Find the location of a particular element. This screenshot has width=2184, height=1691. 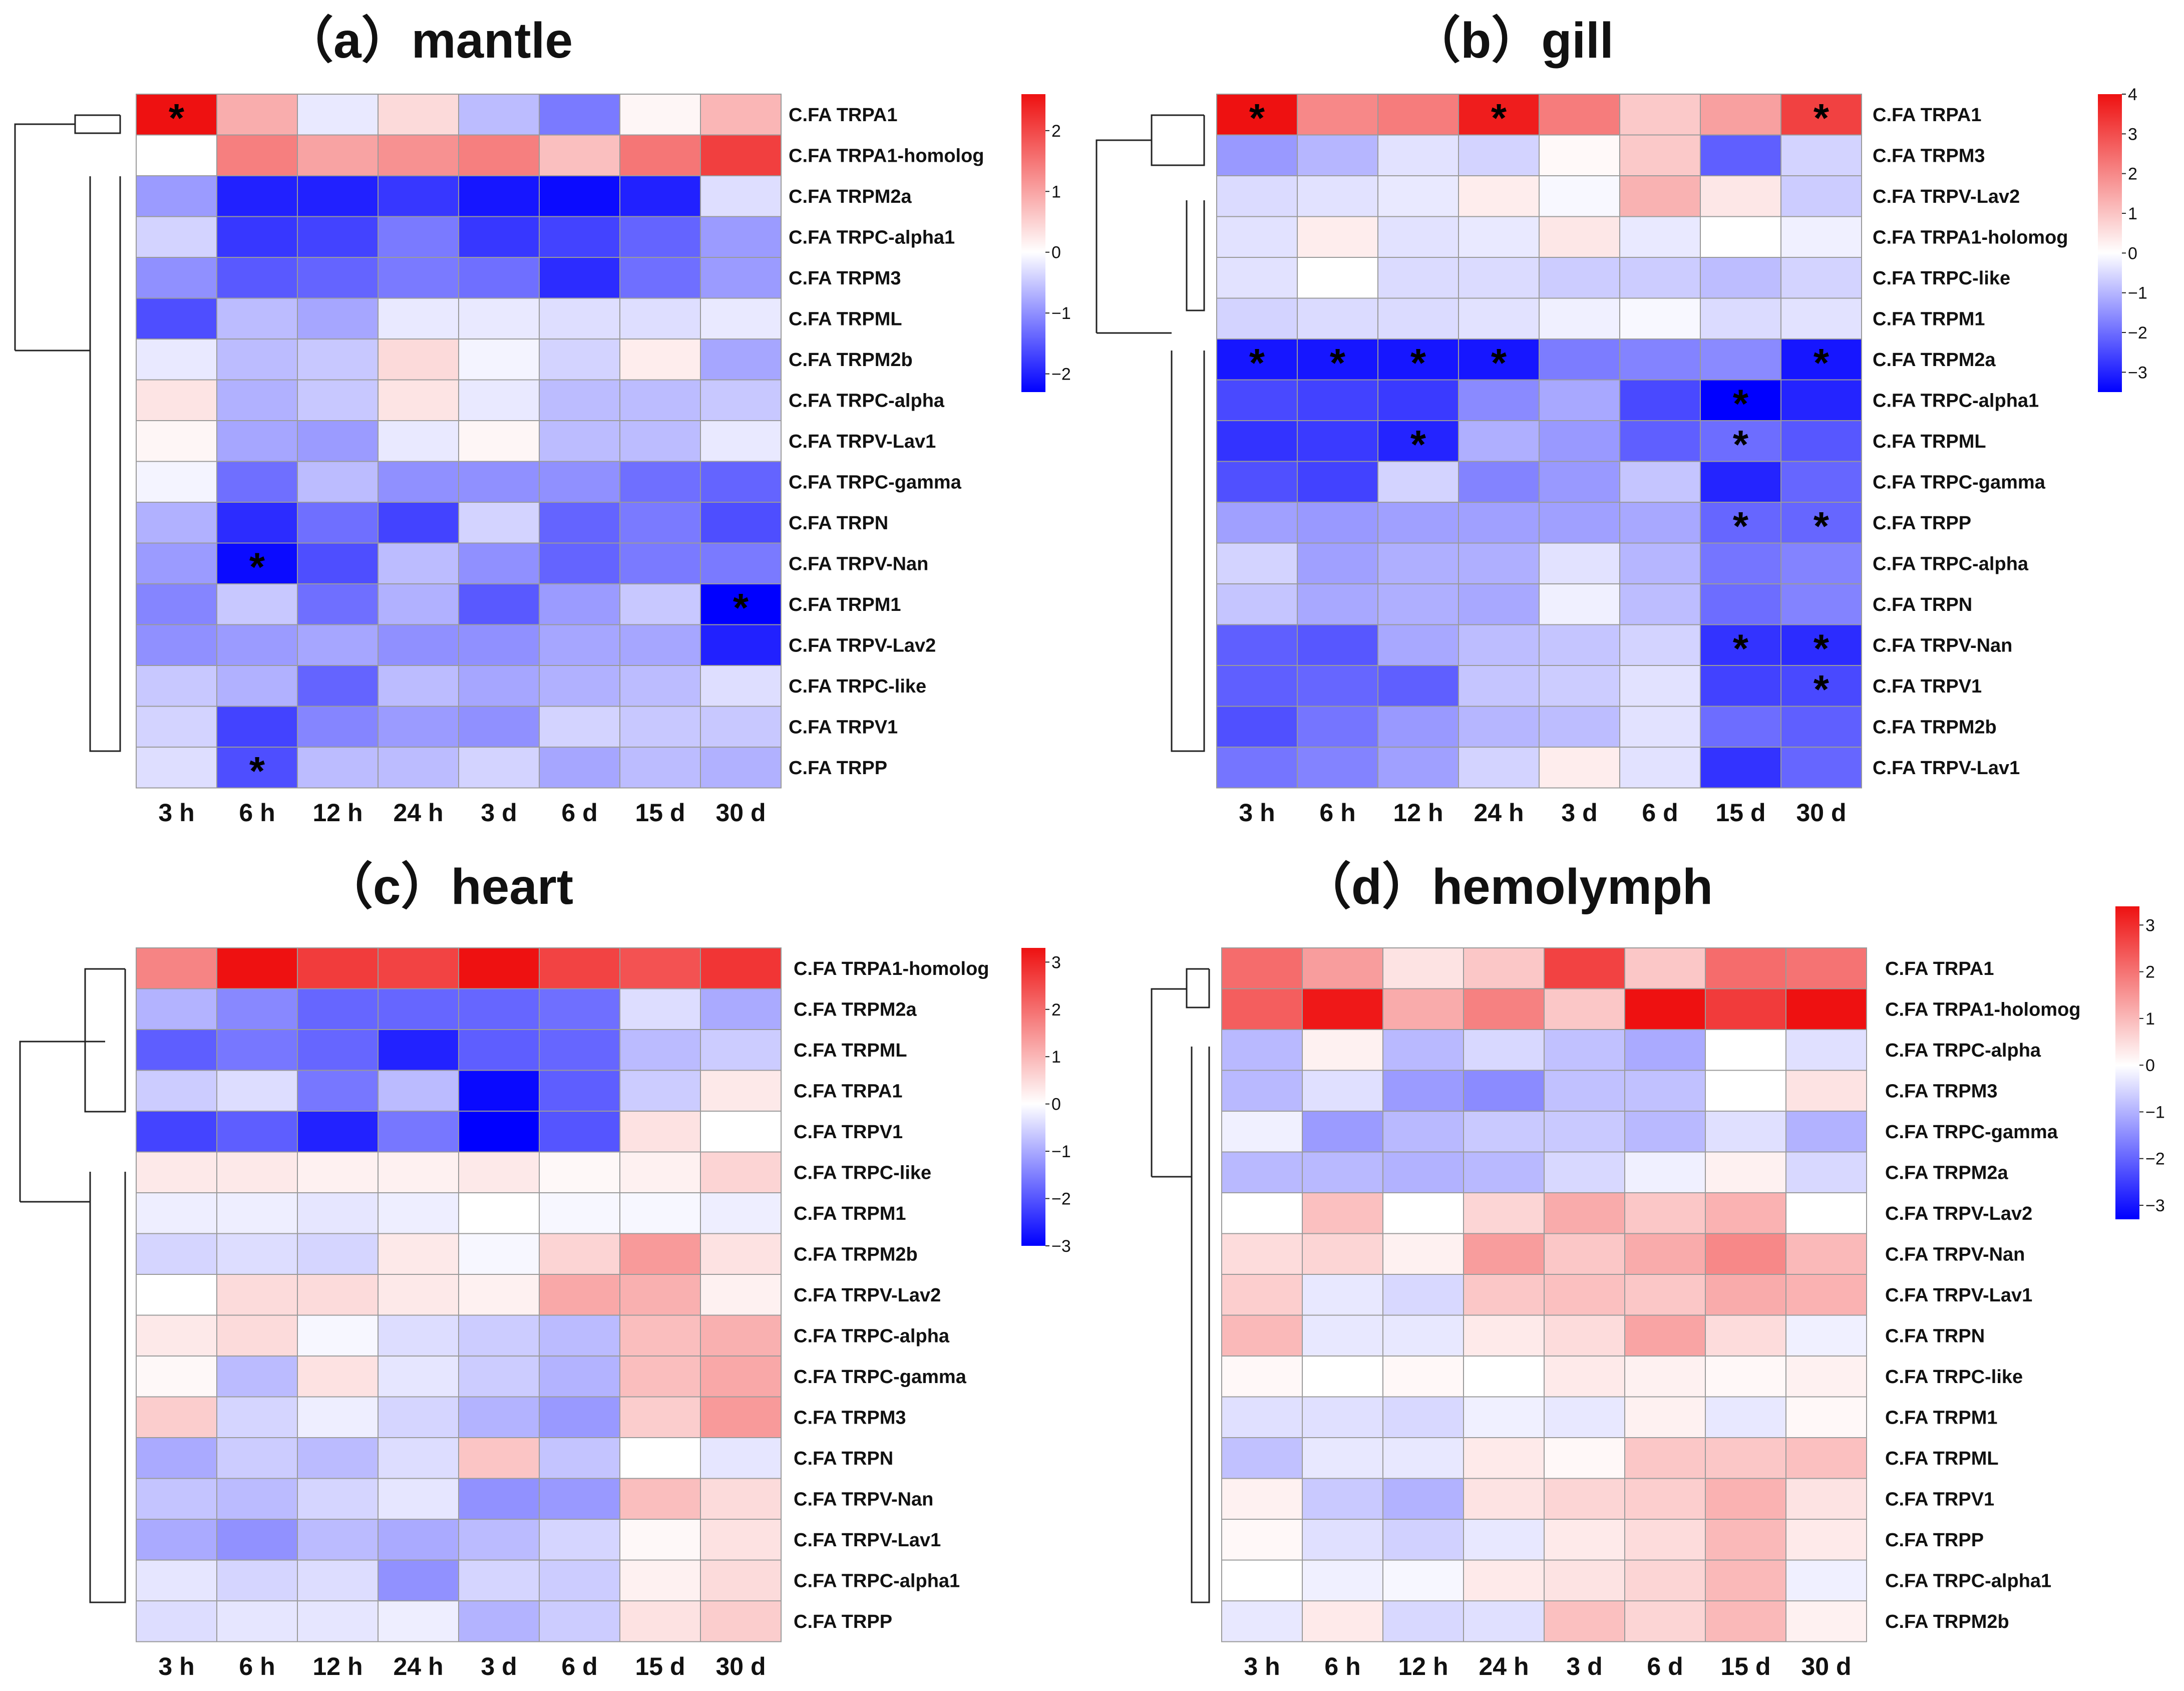

row-label: C.FA TRPM2b is located at coordinates (1935, 727).